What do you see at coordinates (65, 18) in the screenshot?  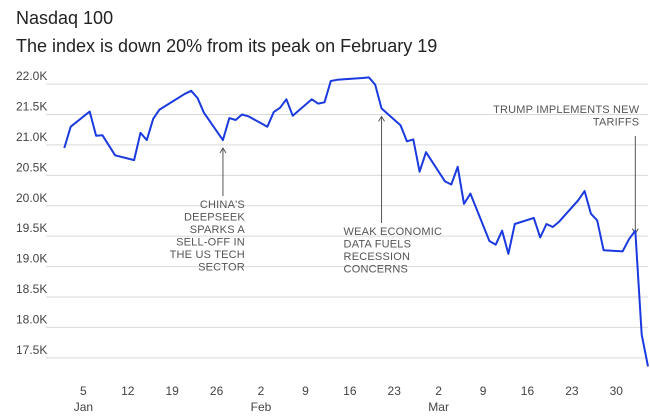 I see `chart-title: Nasdaq 100` at bounding box center [65, 18].